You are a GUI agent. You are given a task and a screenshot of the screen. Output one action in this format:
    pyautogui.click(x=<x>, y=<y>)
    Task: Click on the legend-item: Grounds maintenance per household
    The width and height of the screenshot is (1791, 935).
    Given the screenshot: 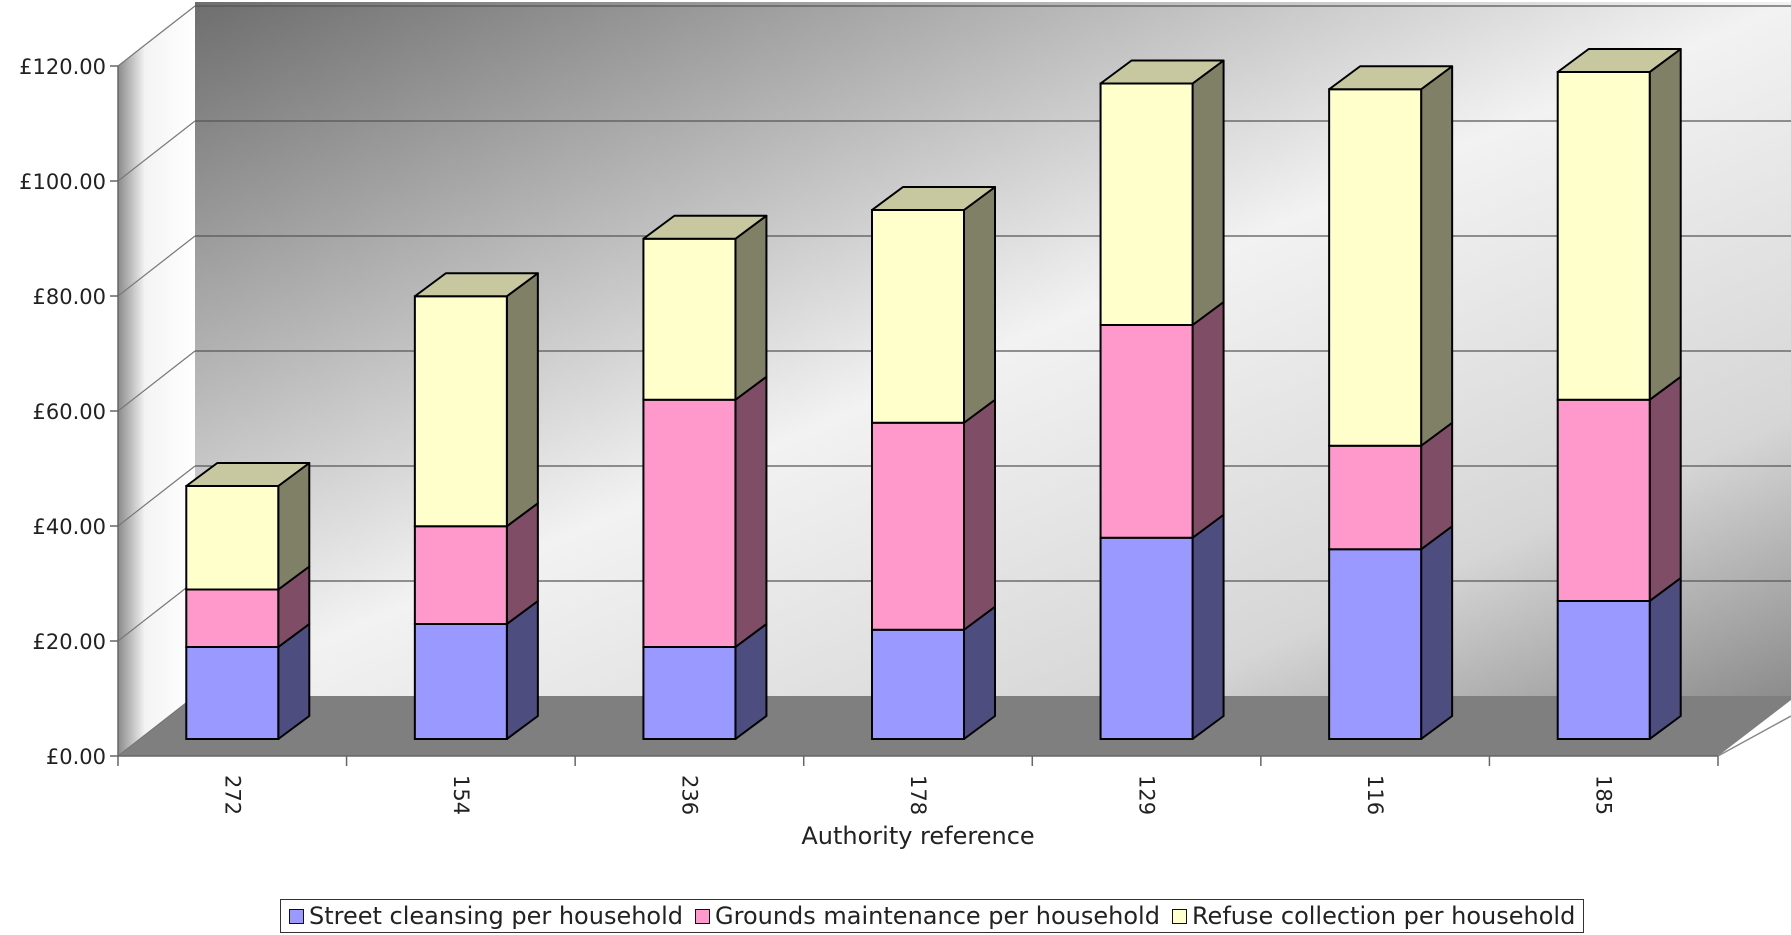 What is the action you would take?
    pyautogui.click(x=927, y=916)
    